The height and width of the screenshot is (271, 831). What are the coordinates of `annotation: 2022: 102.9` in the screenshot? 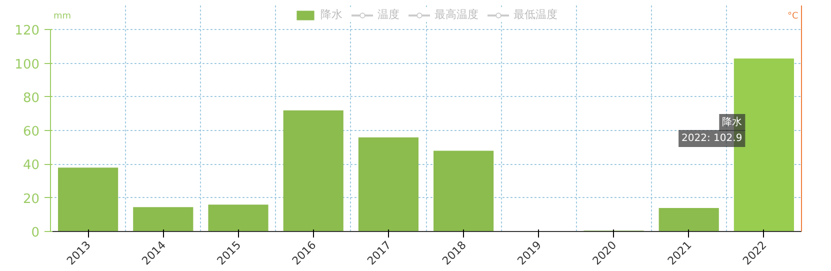 It's located at (712, 138).